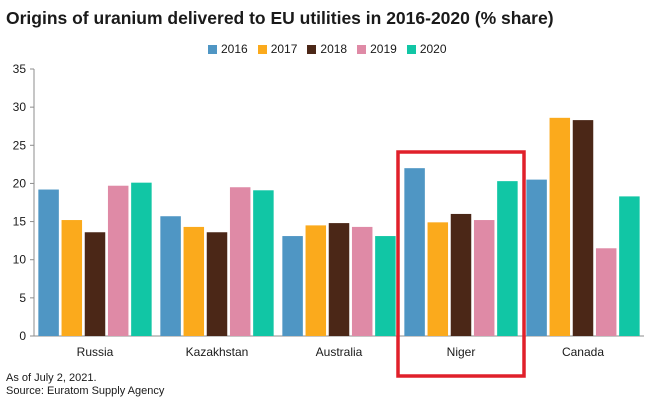 This screenshot has width=660, height=408. Describe the element at coordinates (334, 49) in the screenshot. I see `legend-label: 2018` at that location.